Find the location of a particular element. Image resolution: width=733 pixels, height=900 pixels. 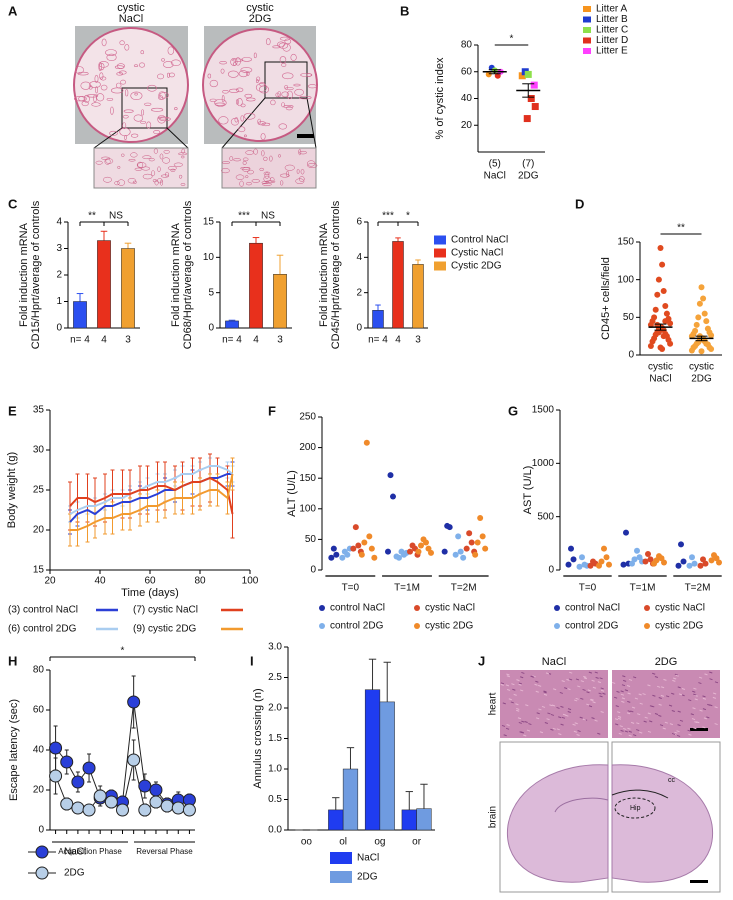

panel-label: I is located at coordinates (252, 660).